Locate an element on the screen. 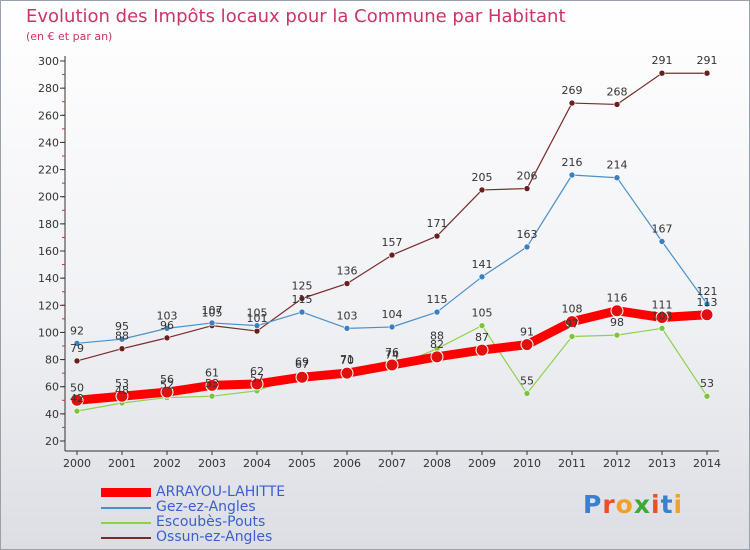 The height and width of the screenshot is (550, 750). data-label-gez: 163 is located at coordinates (527, 234).